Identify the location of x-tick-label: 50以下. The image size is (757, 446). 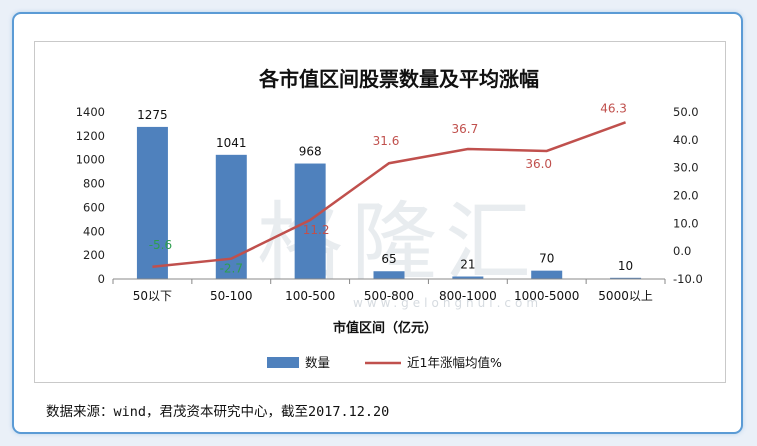
(152, 296).